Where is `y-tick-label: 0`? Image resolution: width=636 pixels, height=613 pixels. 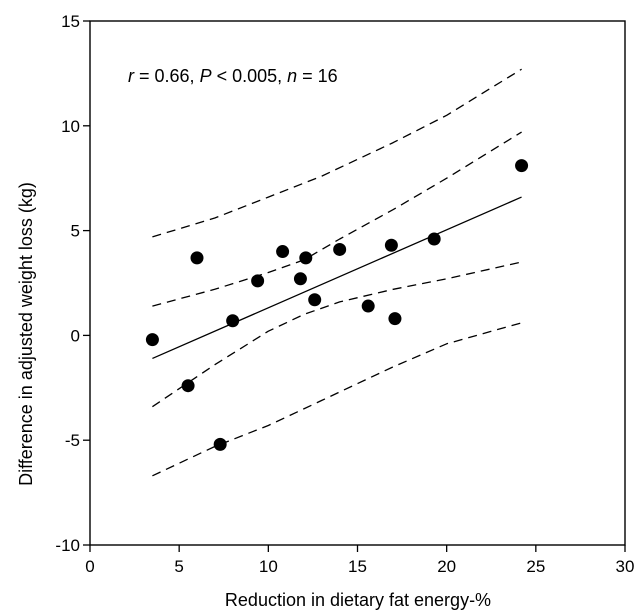 y-tick-label: 0 is located at coordinates (75, 335).